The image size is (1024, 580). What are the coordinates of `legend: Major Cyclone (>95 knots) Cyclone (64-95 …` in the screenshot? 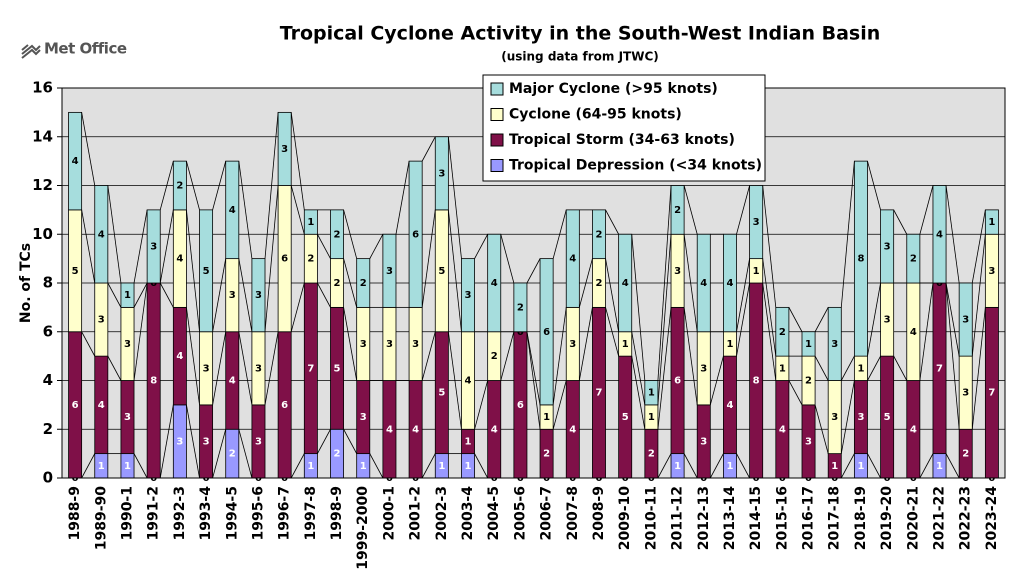 It's located at (624, 128).